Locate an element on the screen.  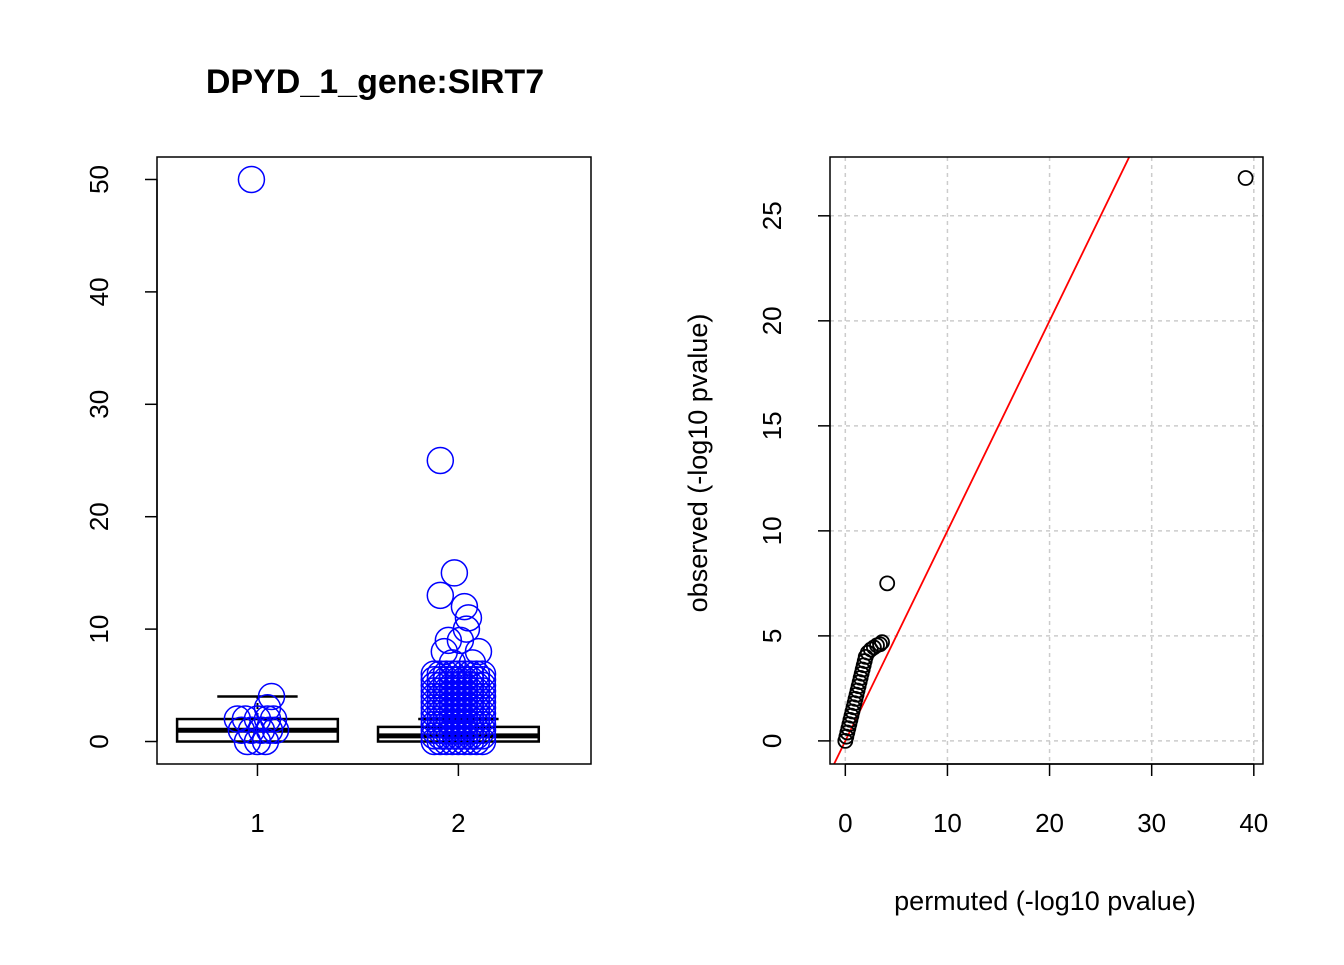
qq-x-axis-label: permuted (-log10 pvalue) is located at coordinates (1045, 901).